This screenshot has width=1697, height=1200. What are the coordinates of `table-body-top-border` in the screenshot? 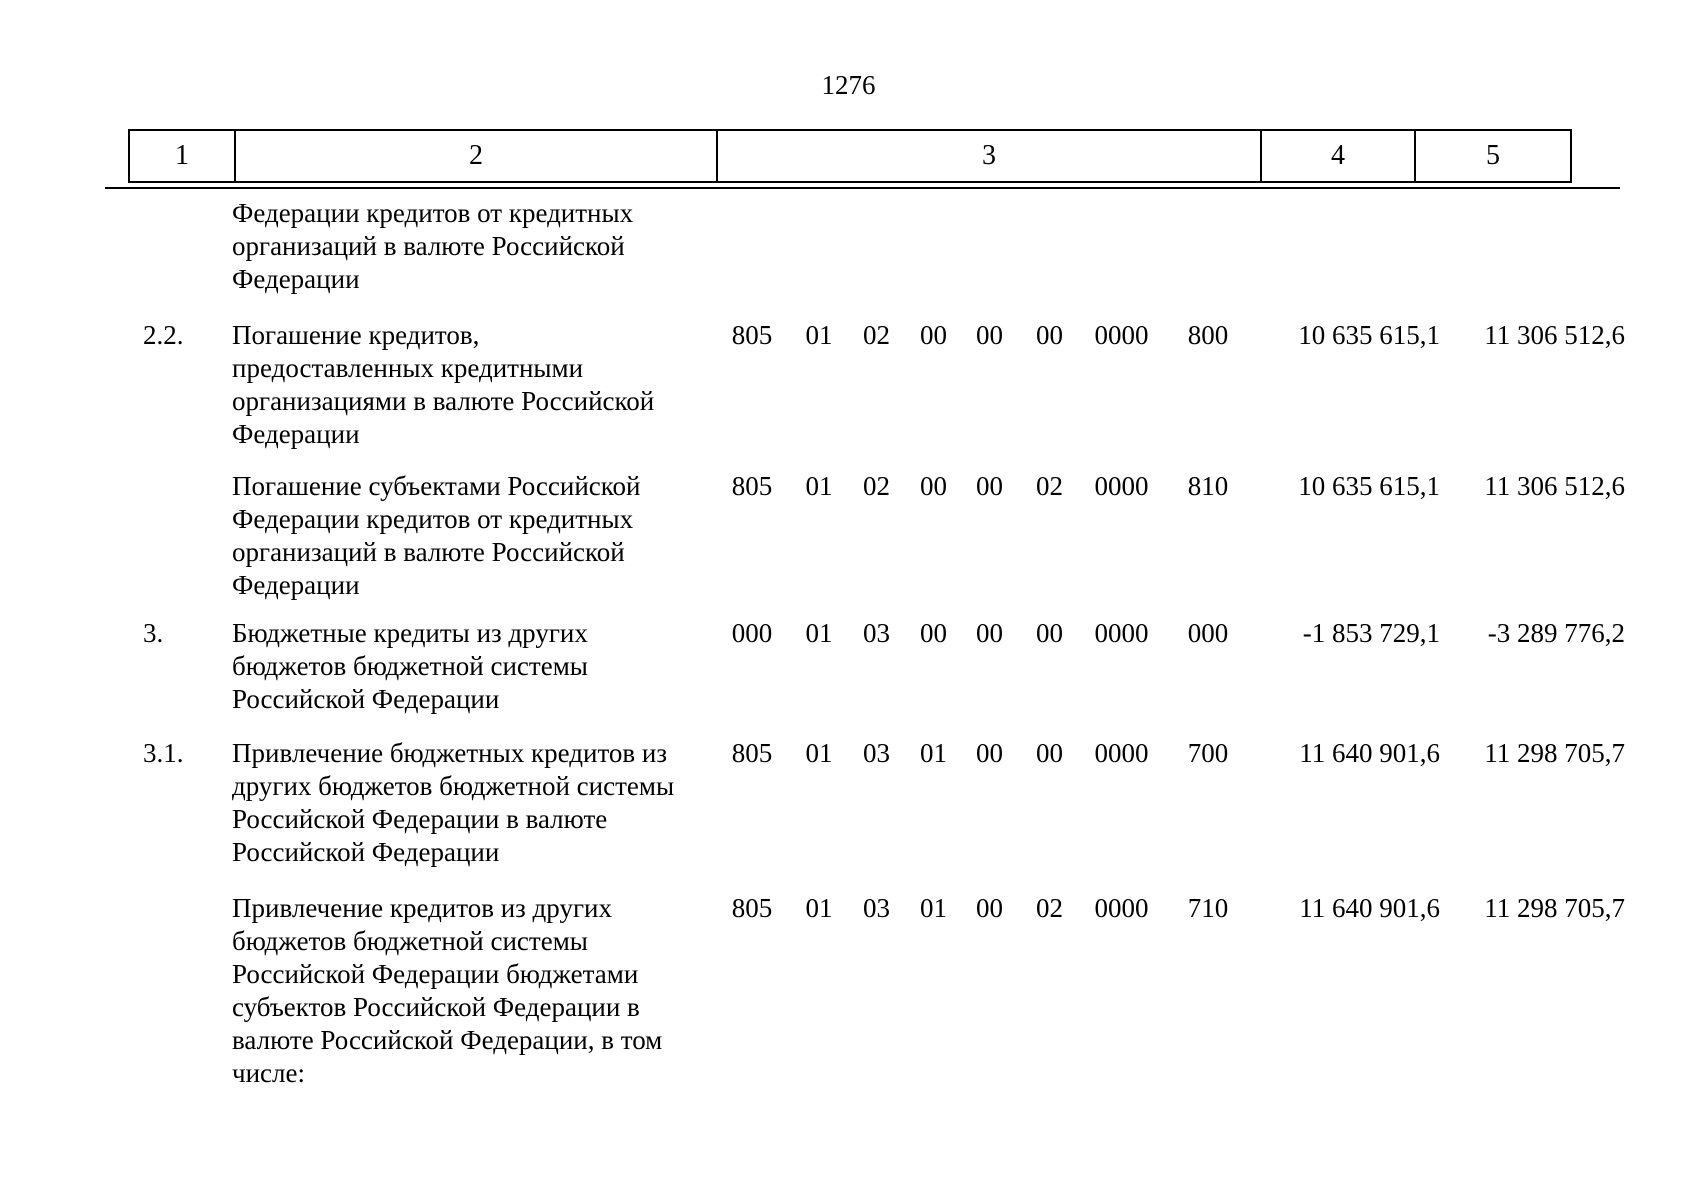 It's located at (862, 188).